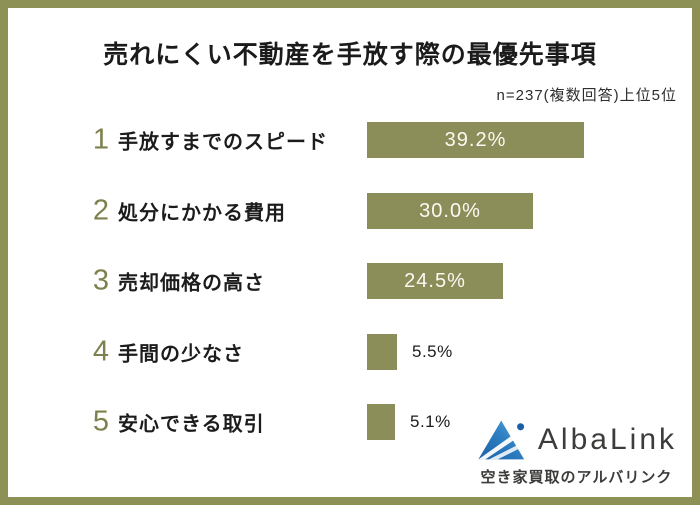 The height and width of the screenshot is (505, 700). Describe the element at coordinates (576, 477) in the screenshot. I see `albalink-tagline: 空き家買取のアルバリンク` at that location.